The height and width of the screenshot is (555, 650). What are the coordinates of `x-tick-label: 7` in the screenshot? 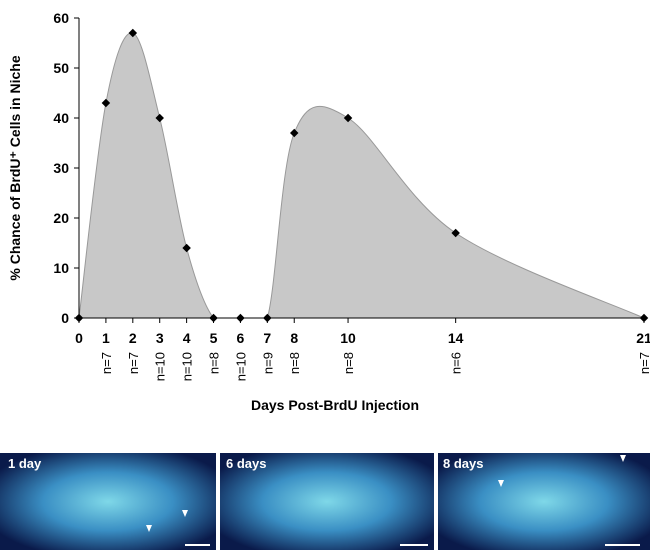 It's located at (267, 338).